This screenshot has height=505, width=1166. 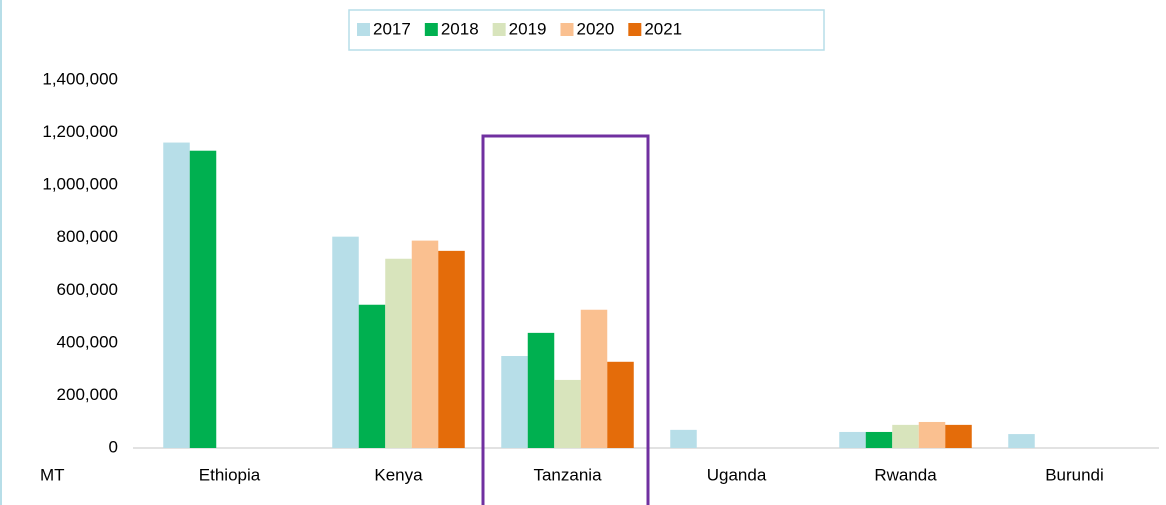 What do you see at coordinates (737, 474) in the screenshot?
I see `x-tick-label: Uganda` at bounding box center [737, 474].